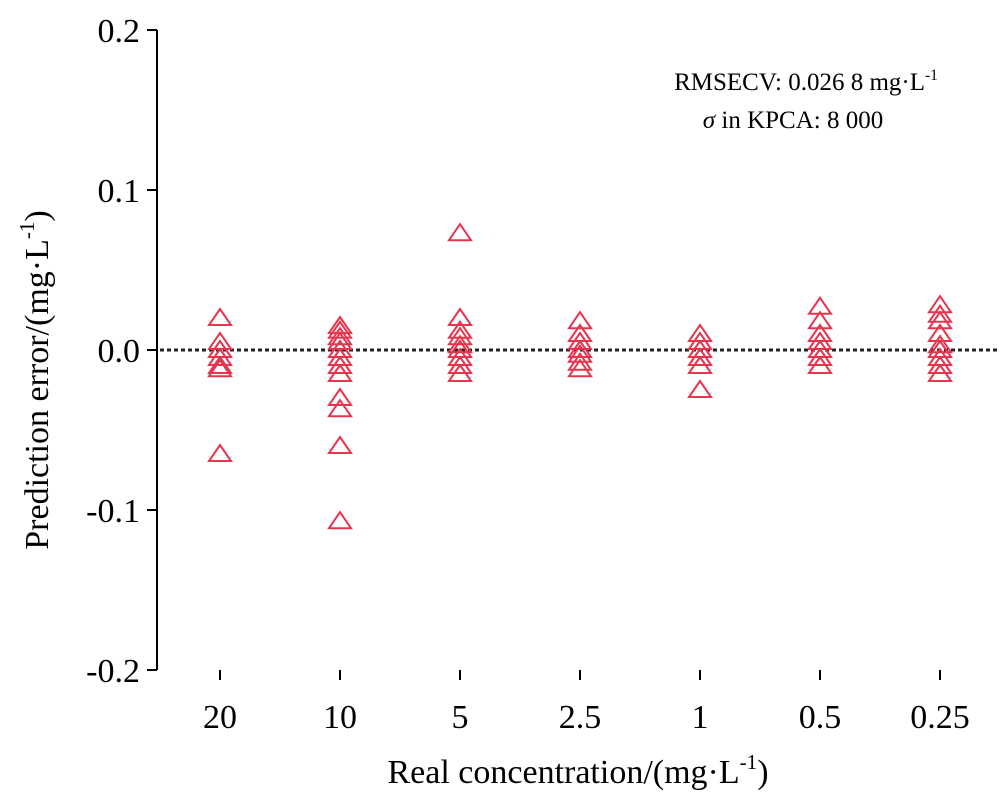 The image size is (1000, 799). I want to click on x-tick-label: 0.25, so click(940, 717).